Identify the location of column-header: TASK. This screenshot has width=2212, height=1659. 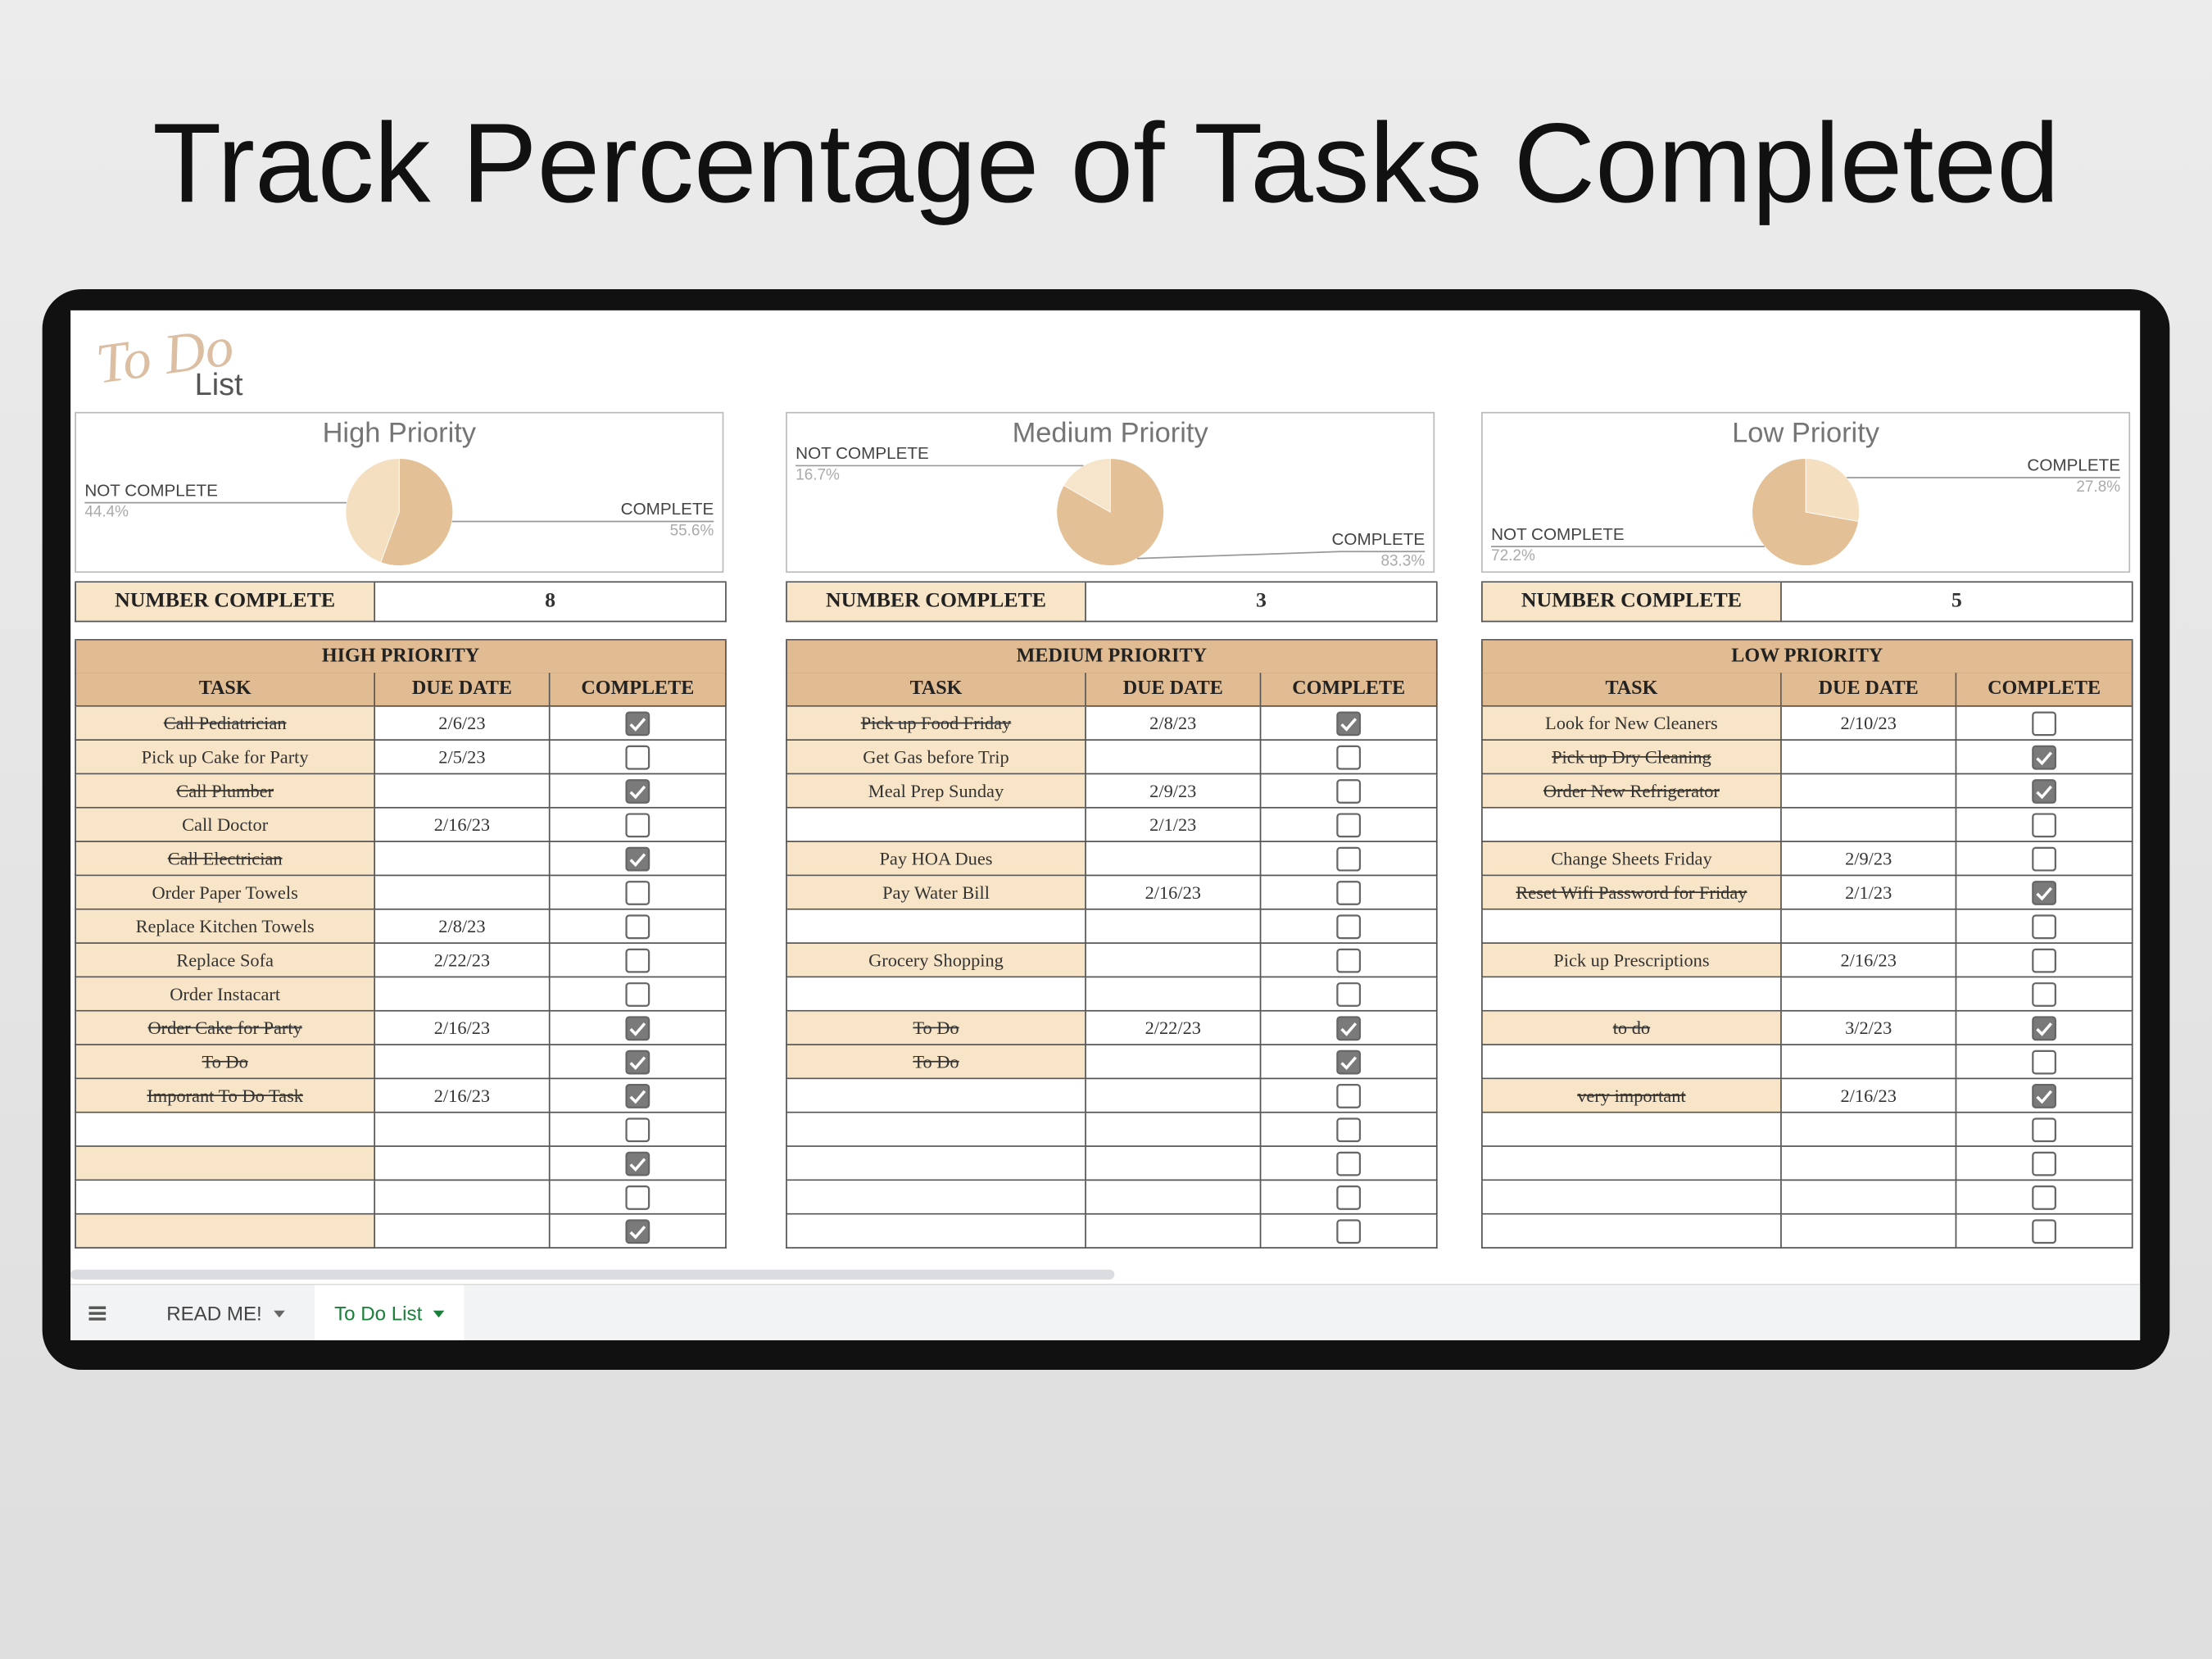
(1631, 690).